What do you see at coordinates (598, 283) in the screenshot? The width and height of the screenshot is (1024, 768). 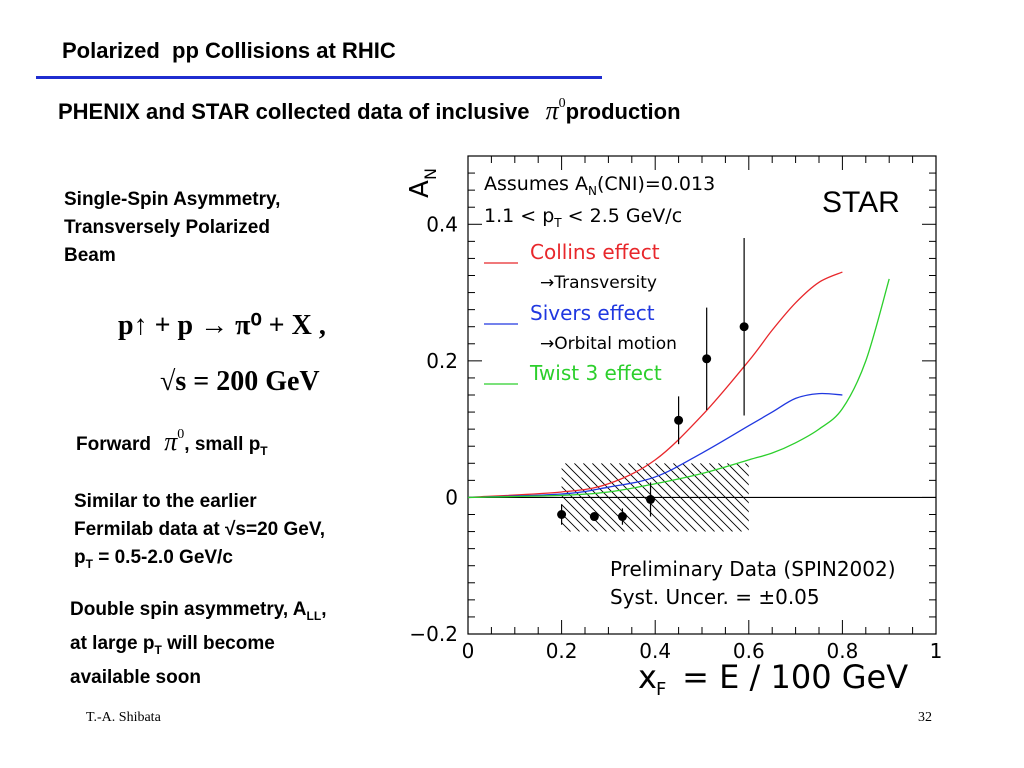 I see `legend-sublabel: →Transversity` at bounding box center [598, 283].